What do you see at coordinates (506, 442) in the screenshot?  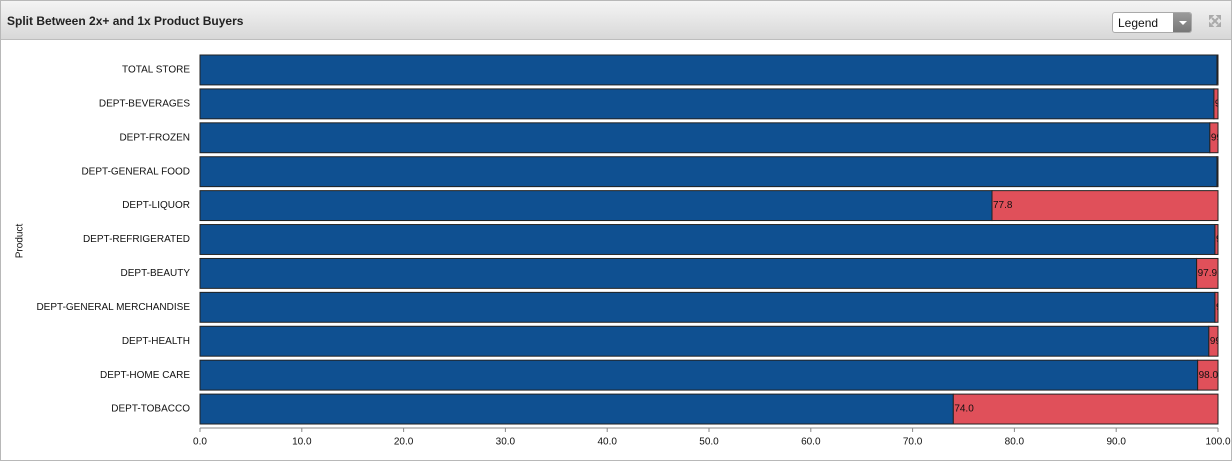 I see `x-tick-label: 30.0` at bounding box center [506, 442].